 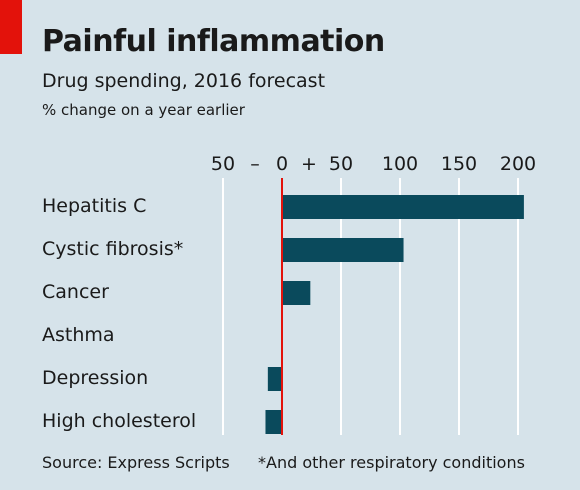 What do you see at coordinates (119, 421) in the screenshot?
I see `category-label: High cholesterol` at bounding box center [119, 421].